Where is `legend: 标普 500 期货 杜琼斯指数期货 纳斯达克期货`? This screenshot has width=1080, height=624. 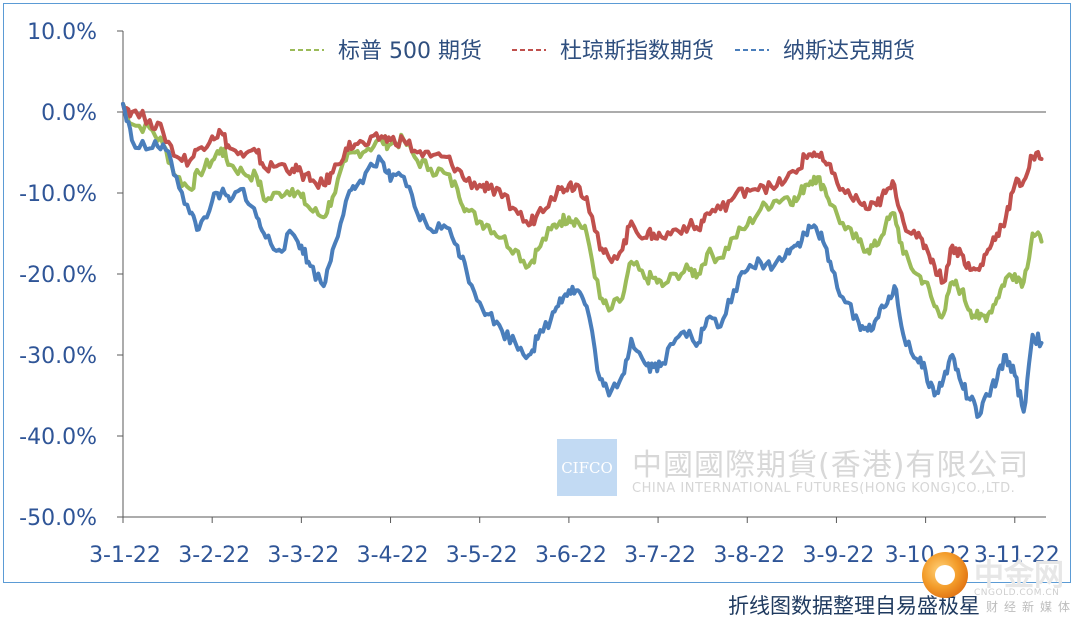
legend: 标普 500 期货 杜琼斯指数期货 纳斯达克期货 is located at coordinates (602, 51).